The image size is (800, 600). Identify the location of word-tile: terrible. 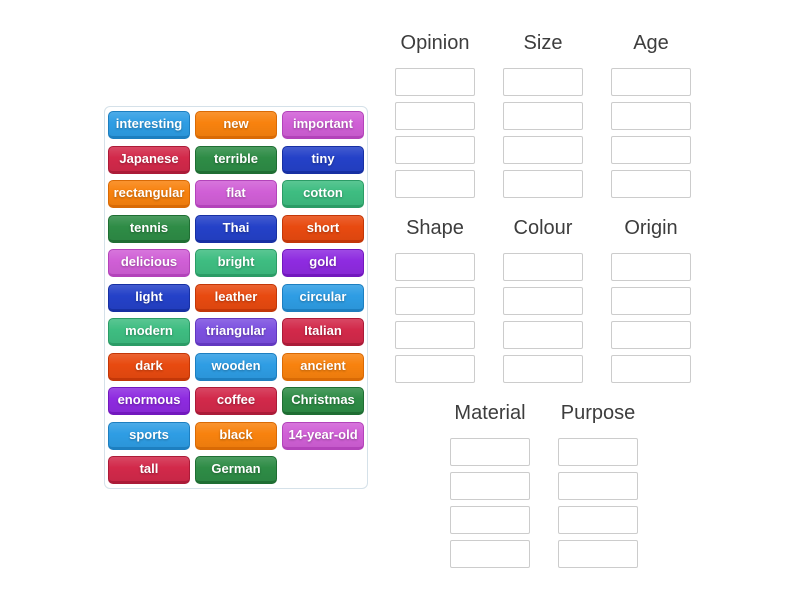
(236, 159).